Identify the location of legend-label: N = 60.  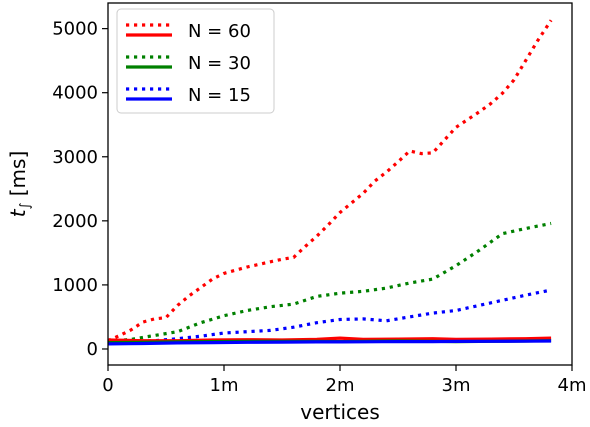
(219, 31).